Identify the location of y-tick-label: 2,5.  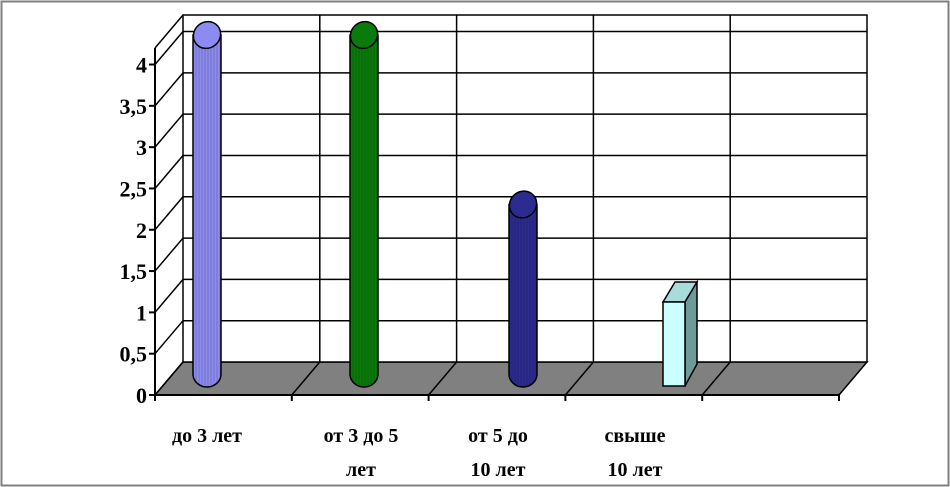
(134, 188).